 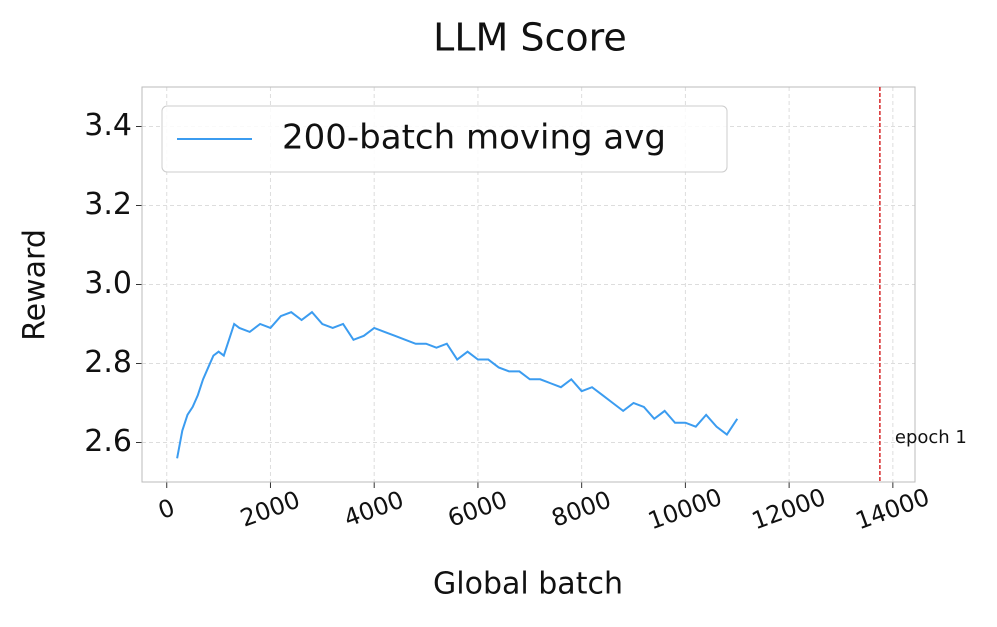 I want to click on y-tick-label: 2.6, so click(x=108, y=441).